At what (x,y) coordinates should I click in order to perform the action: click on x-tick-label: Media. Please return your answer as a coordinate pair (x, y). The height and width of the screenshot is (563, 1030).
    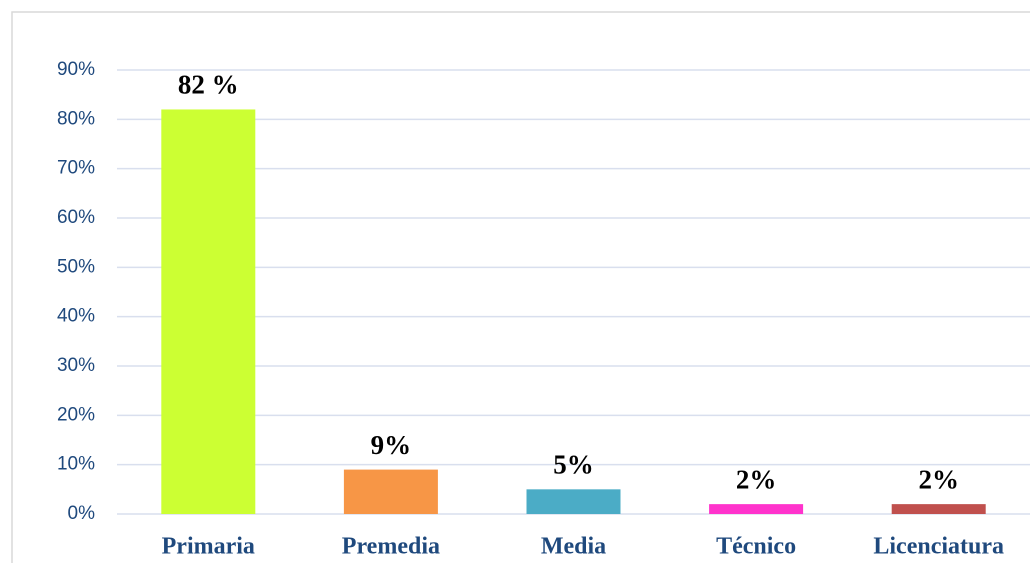
    Looking at the image, I should click on (573, 547).